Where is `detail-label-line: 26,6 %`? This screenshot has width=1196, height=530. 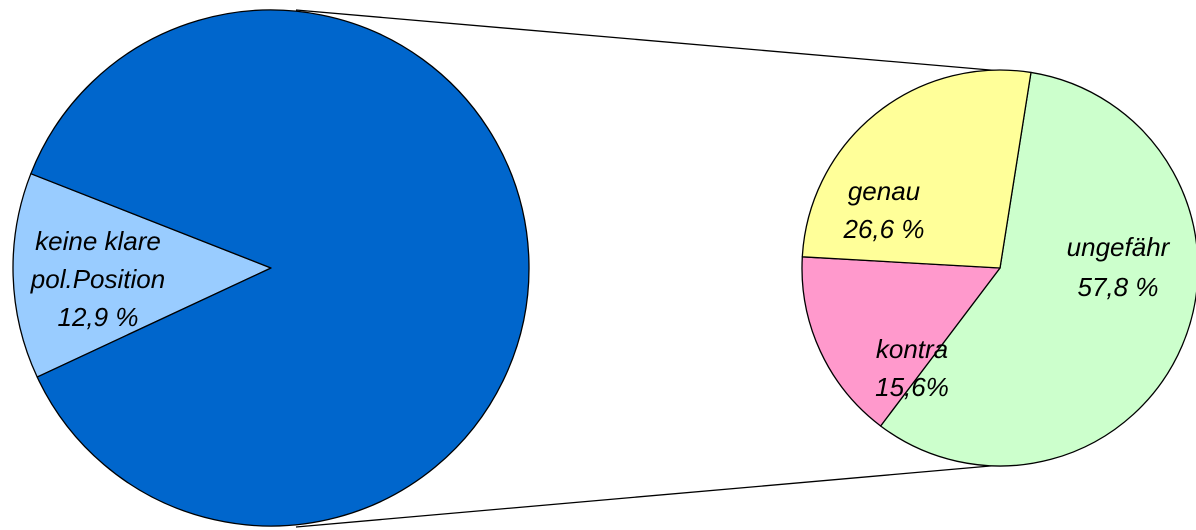 detail-label-line: 26,6 % is located at coordinates (884, 229).